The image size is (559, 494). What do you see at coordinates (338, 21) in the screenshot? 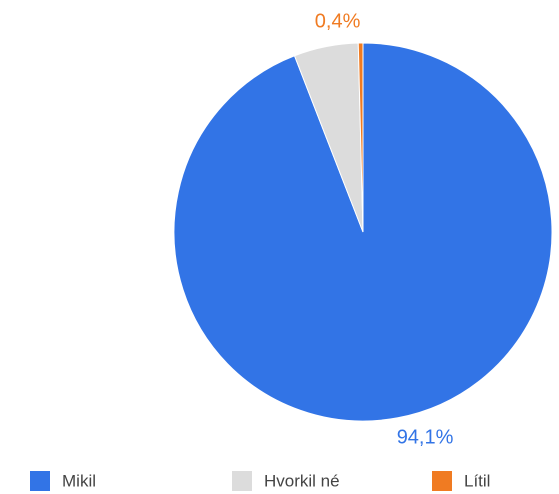
I see `slice-label: 0,4%` at bounding box center [338, 21].